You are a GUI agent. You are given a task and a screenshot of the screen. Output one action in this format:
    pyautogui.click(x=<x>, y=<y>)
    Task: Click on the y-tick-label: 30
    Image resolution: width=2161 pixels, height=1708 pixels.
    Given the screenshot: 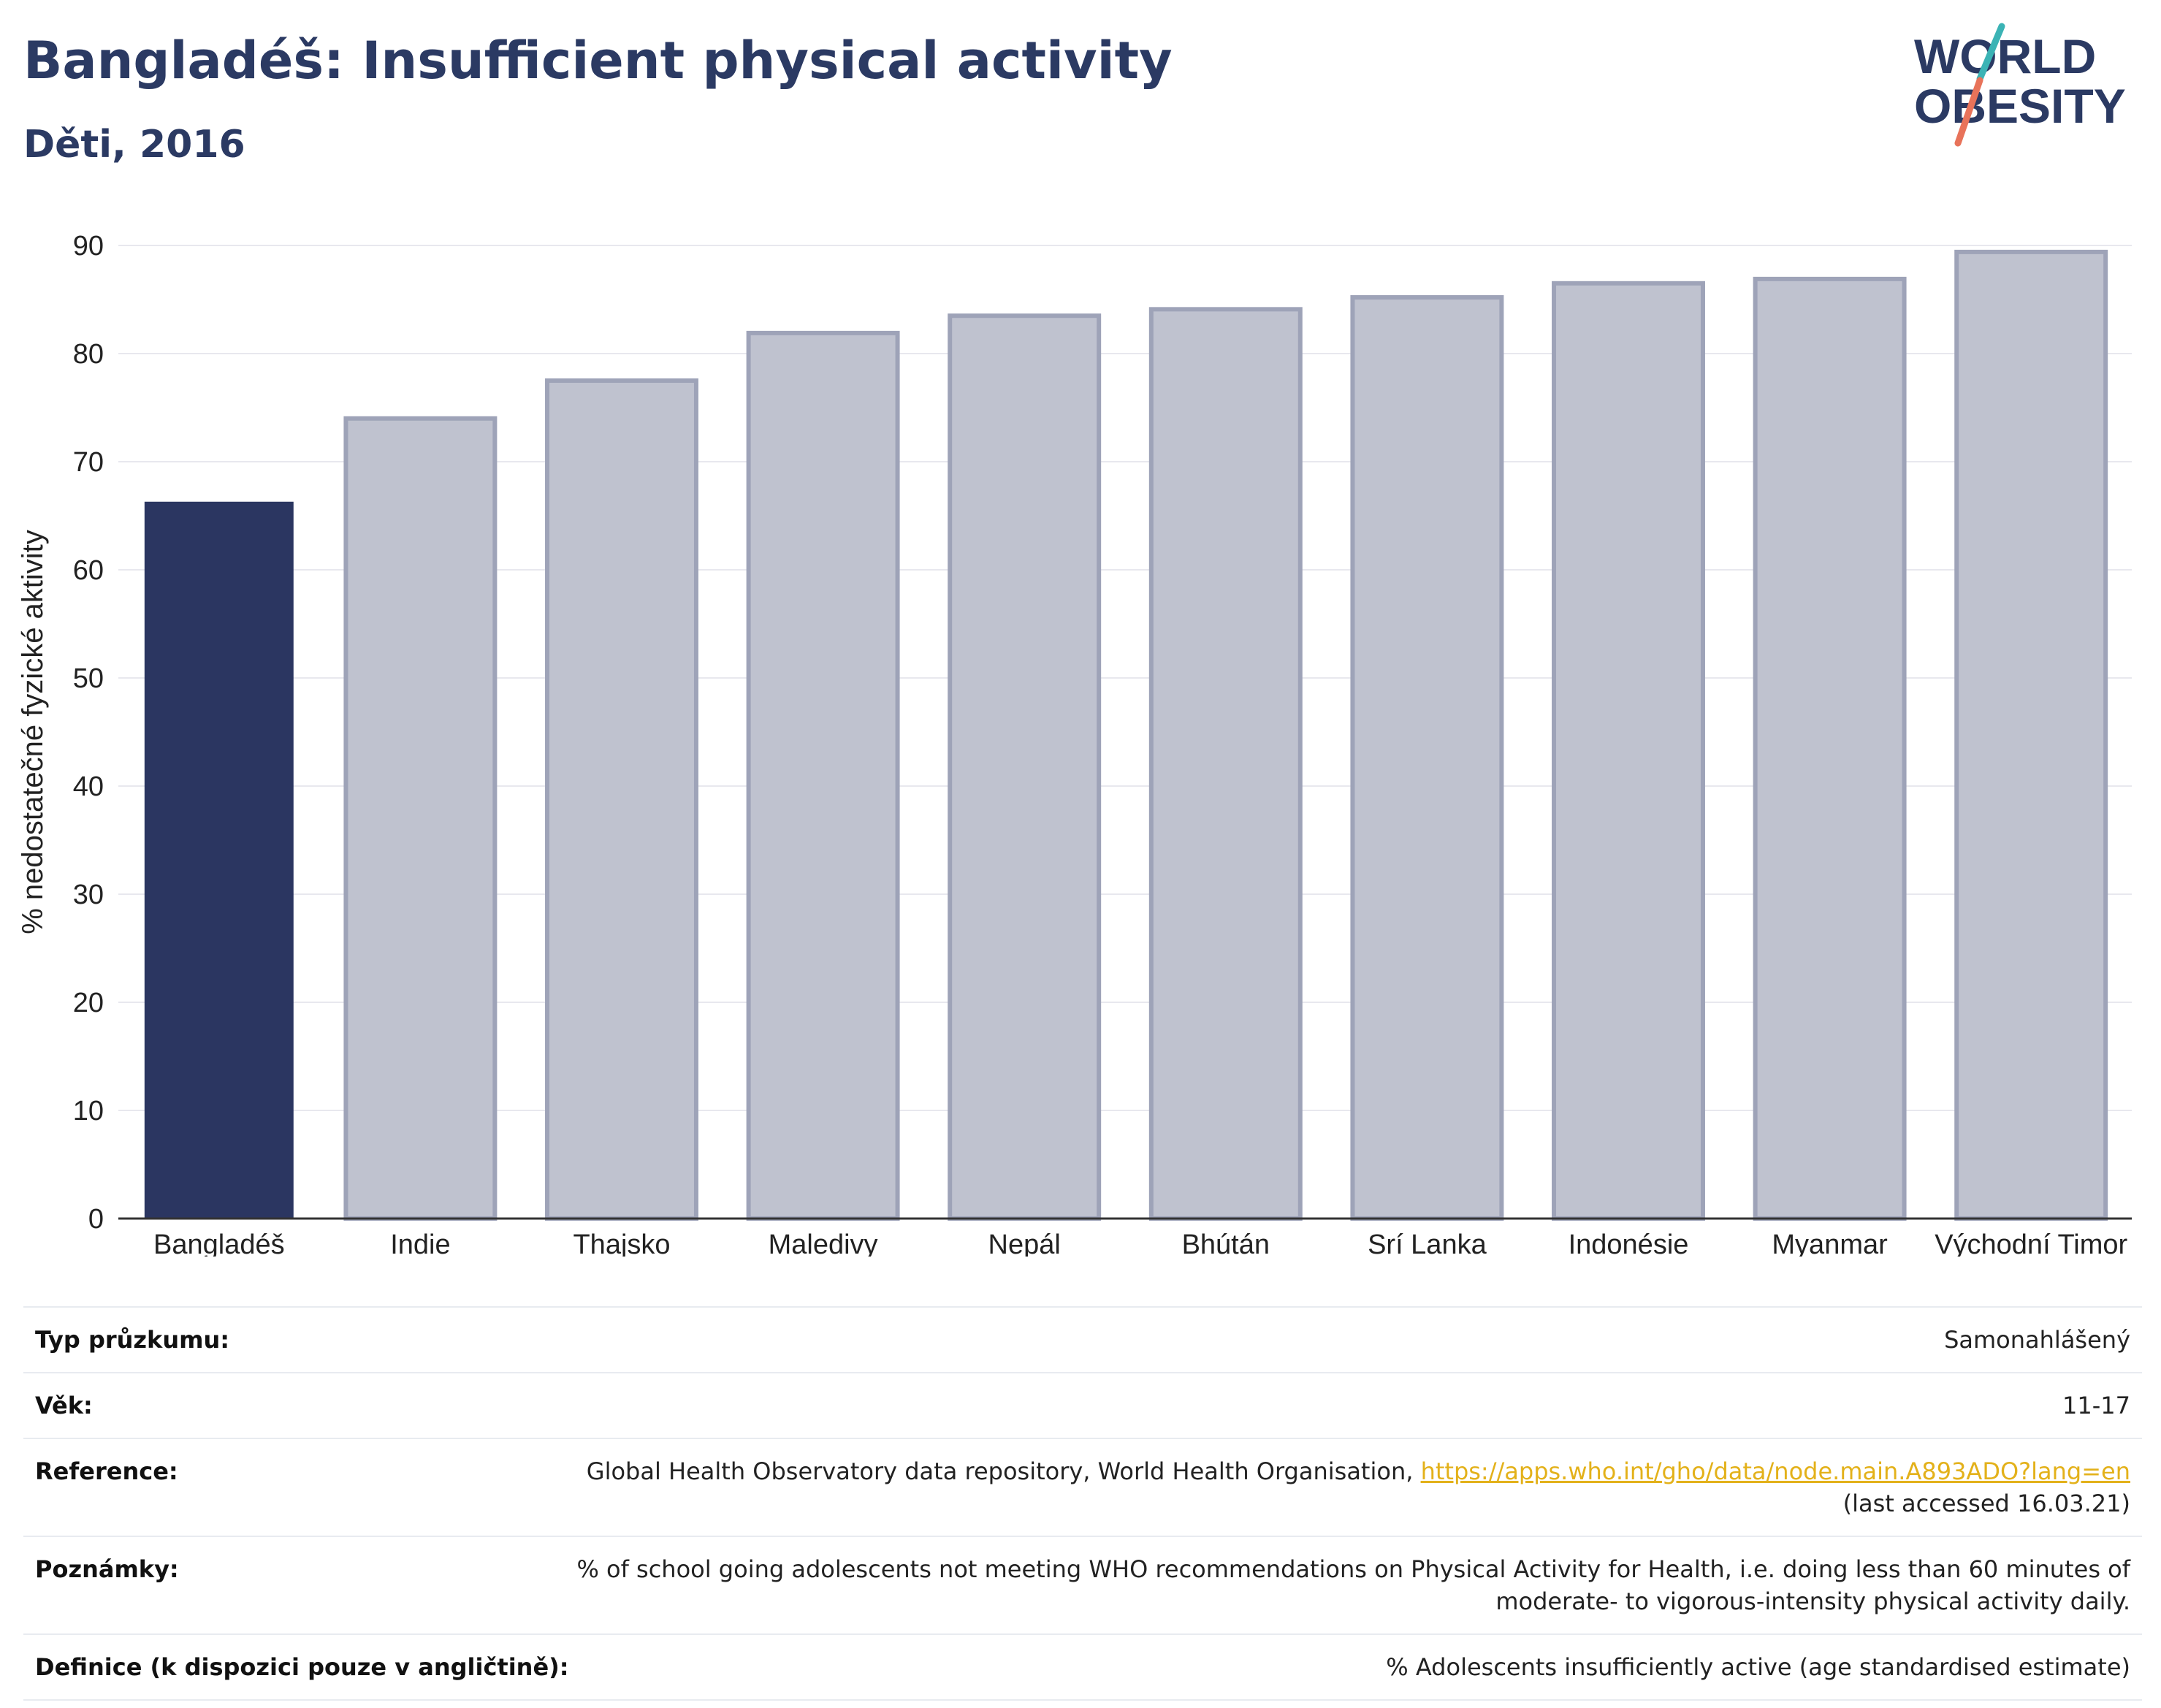 What is the action you would take?
    pyautogui.click(x=88, y=895)
    